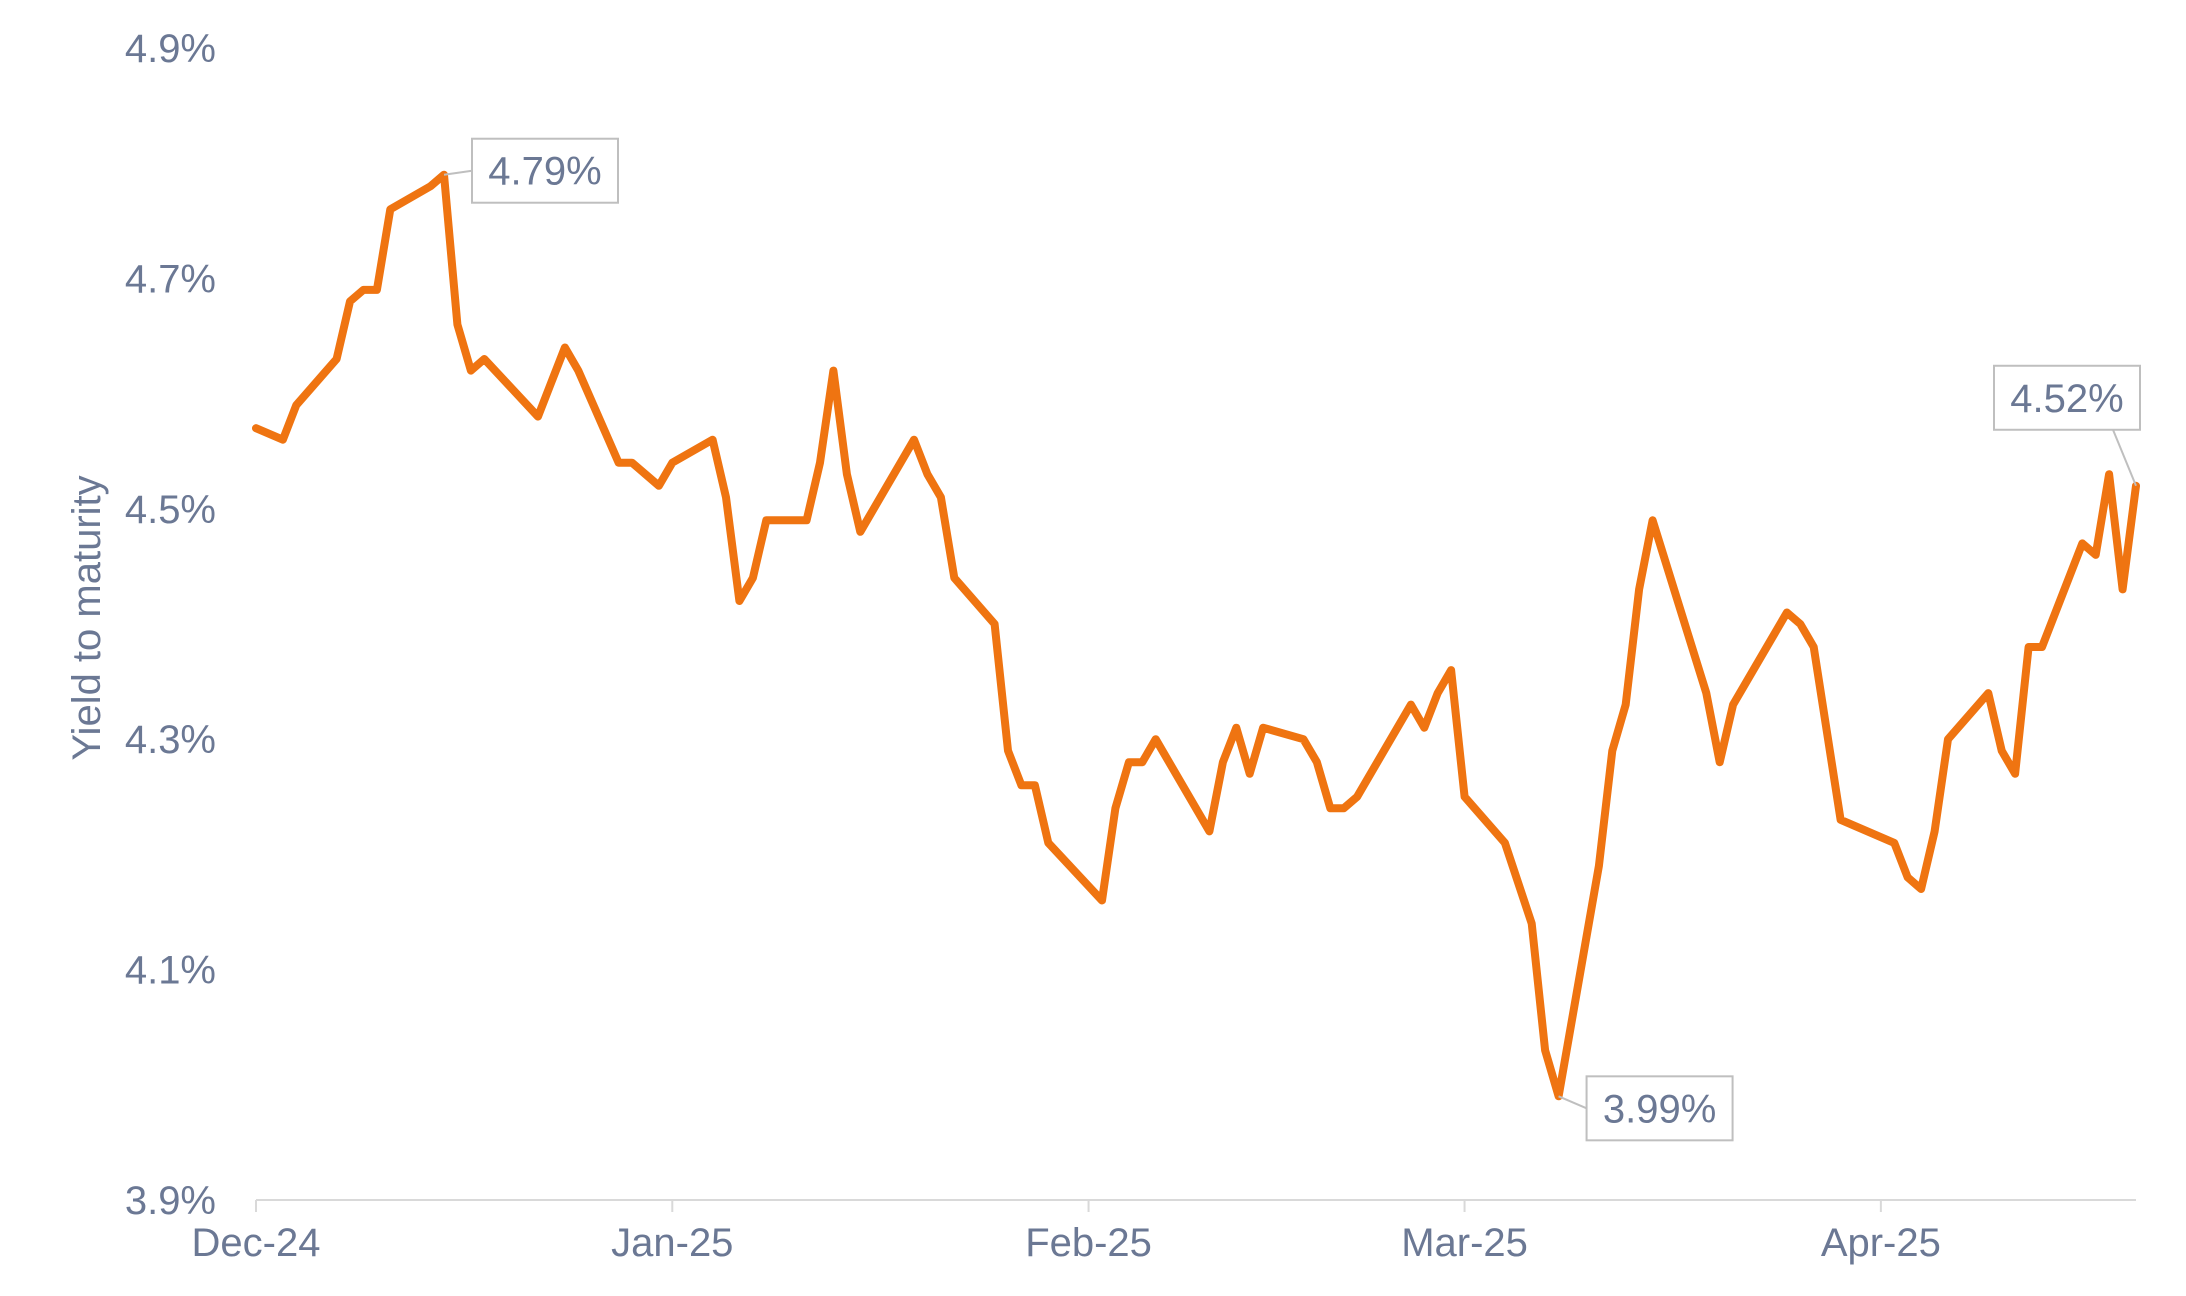  Describe the element at coordinates (170, 1201) in the screenshot. I see `y-tick-label: 3.9%` at that location.